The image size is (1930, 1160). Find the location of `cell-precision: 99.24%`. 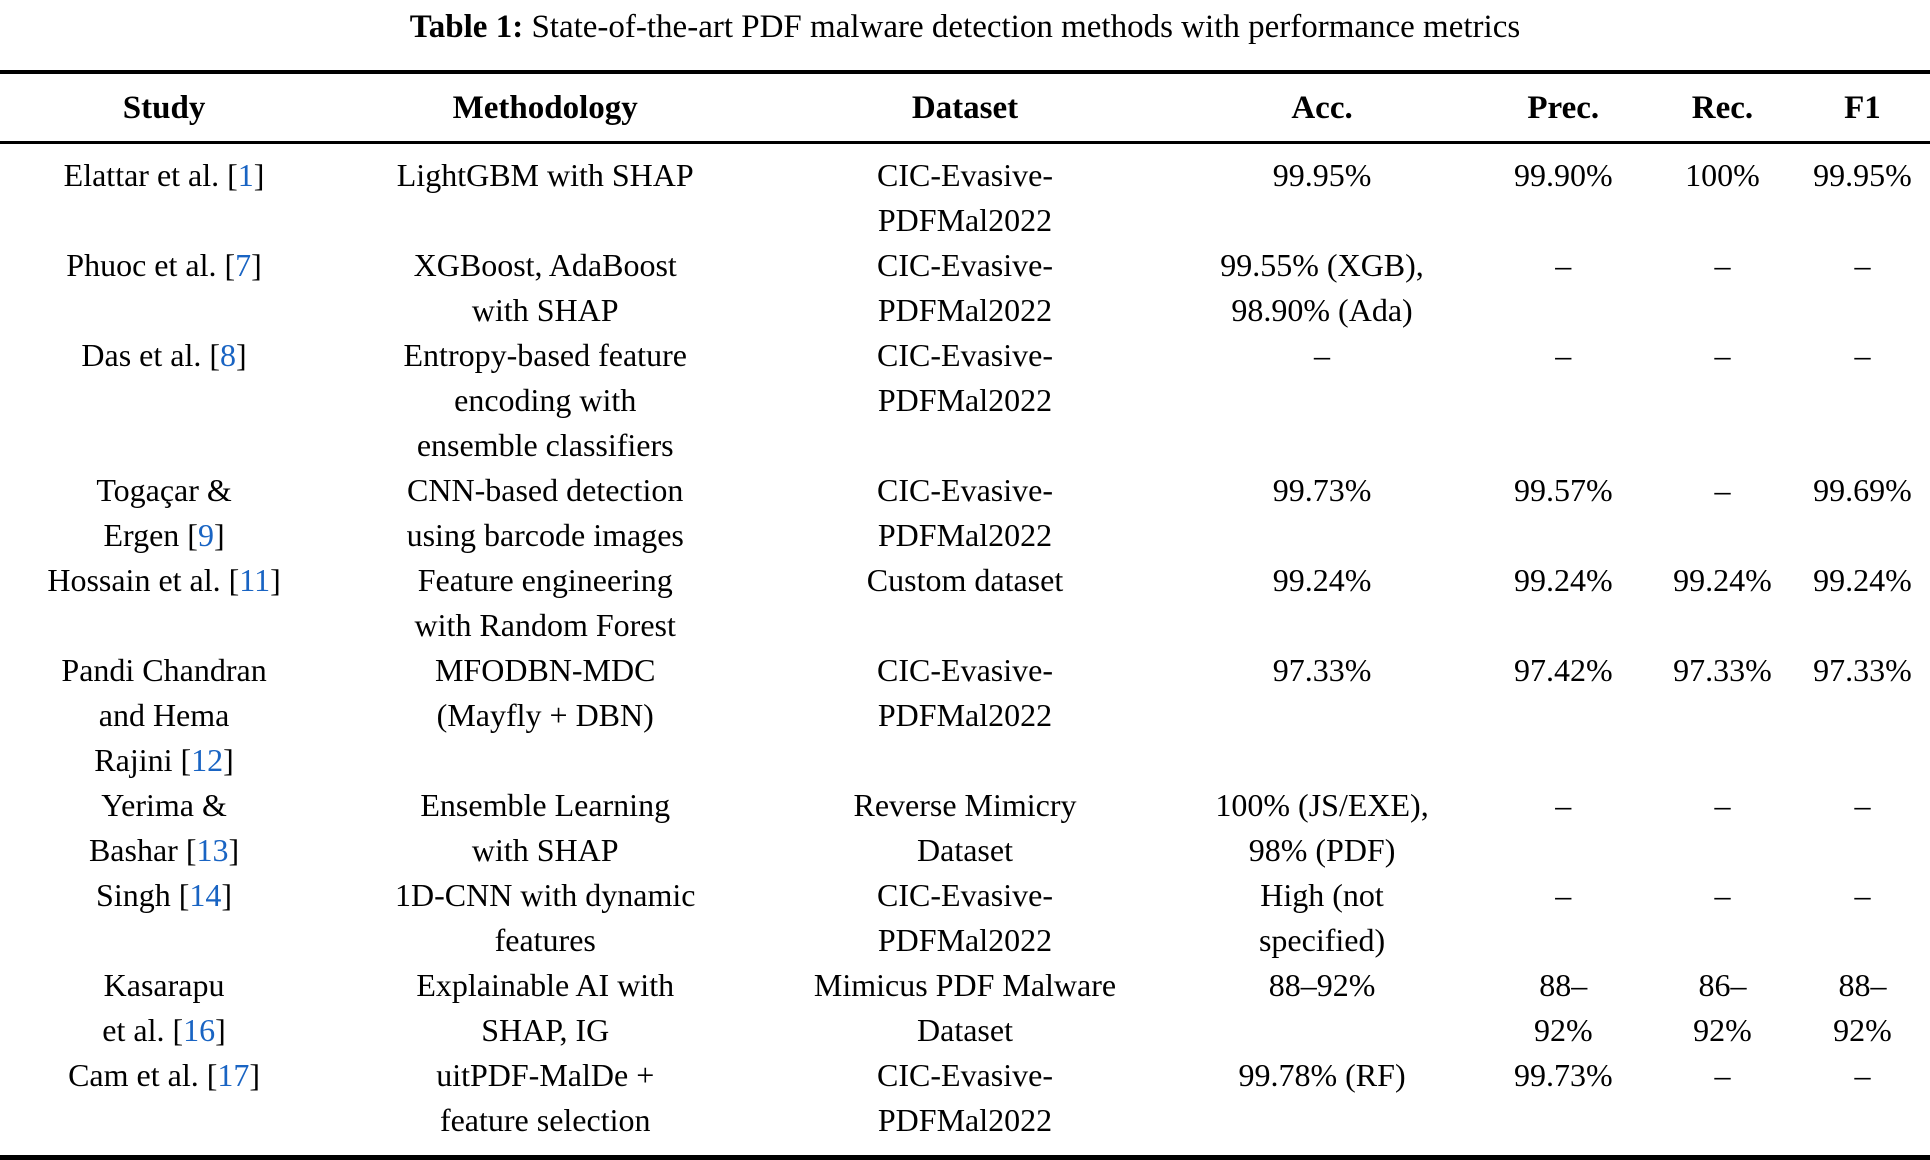

cell-precision: 99.24% is located at coordinates (1563, 580).